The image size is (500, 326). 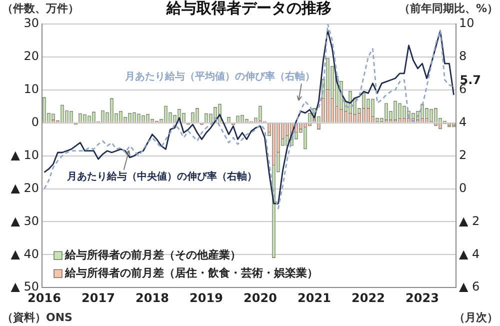 I want to click on y2-tick-label: ▲ 4, so click(x=469, y=253).